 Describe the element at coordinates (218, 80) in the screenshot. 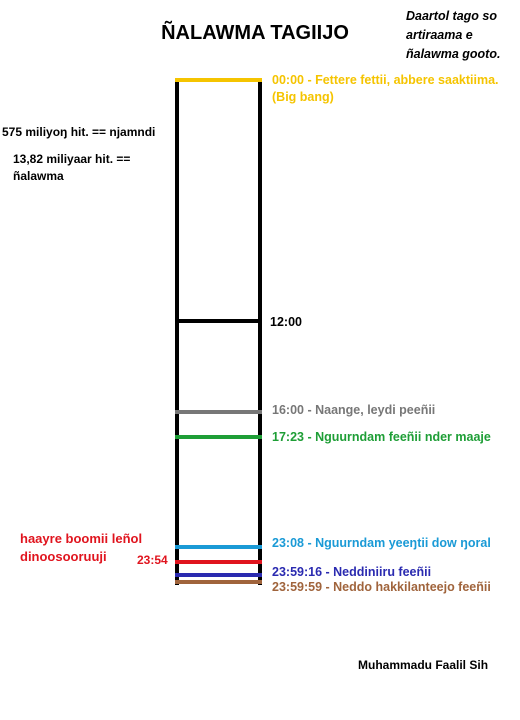

I see `event-line-big-bang` at that location.